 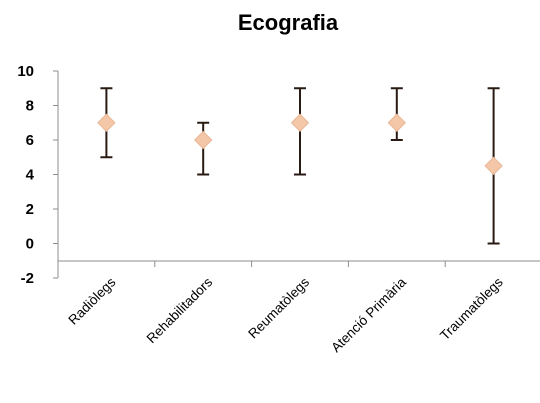 What do you see at coordinates (180, 310) in the screenshot?
I see `x-category-label: Rehabilitadors` at bounding box center [180, 310].